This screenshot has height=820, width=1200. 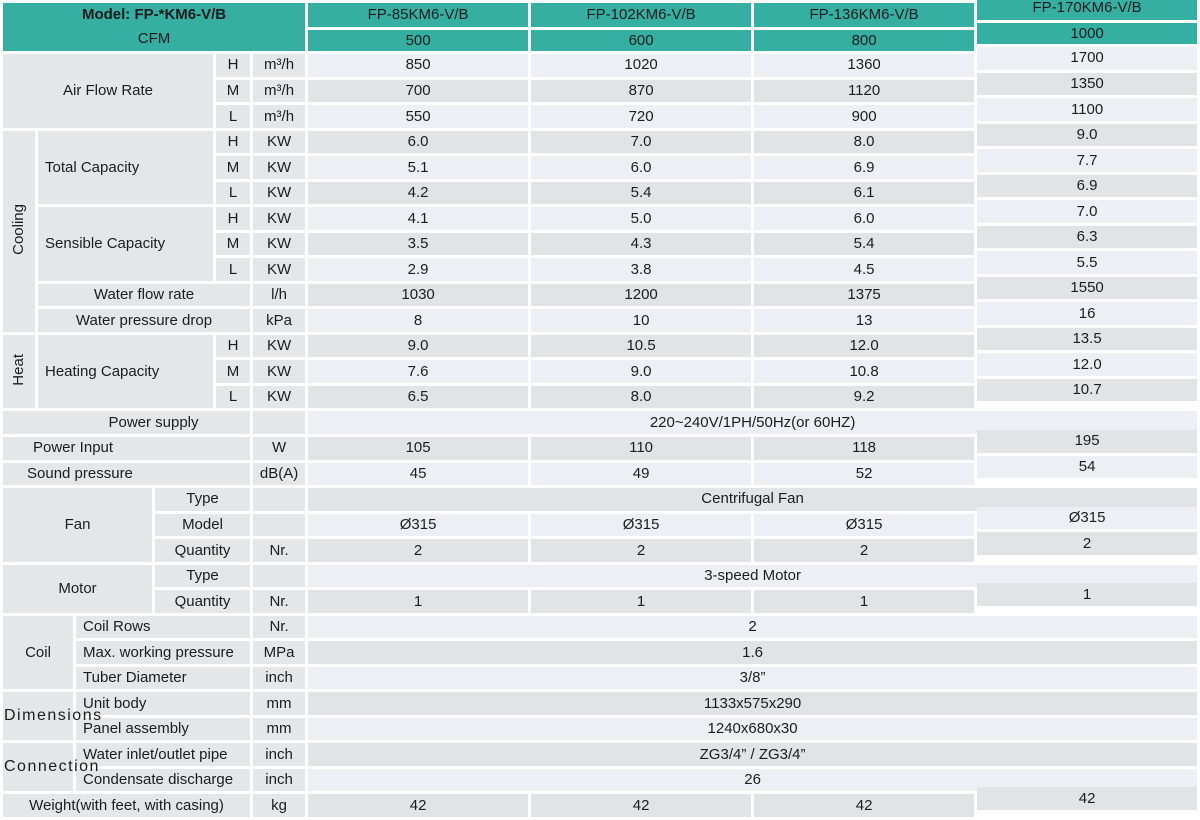 What do you see at coordinates (163, 652) in the screenshot?
I see `row-label-max-working-pressure: Max. working pressure` at bounding box center [163, 652].